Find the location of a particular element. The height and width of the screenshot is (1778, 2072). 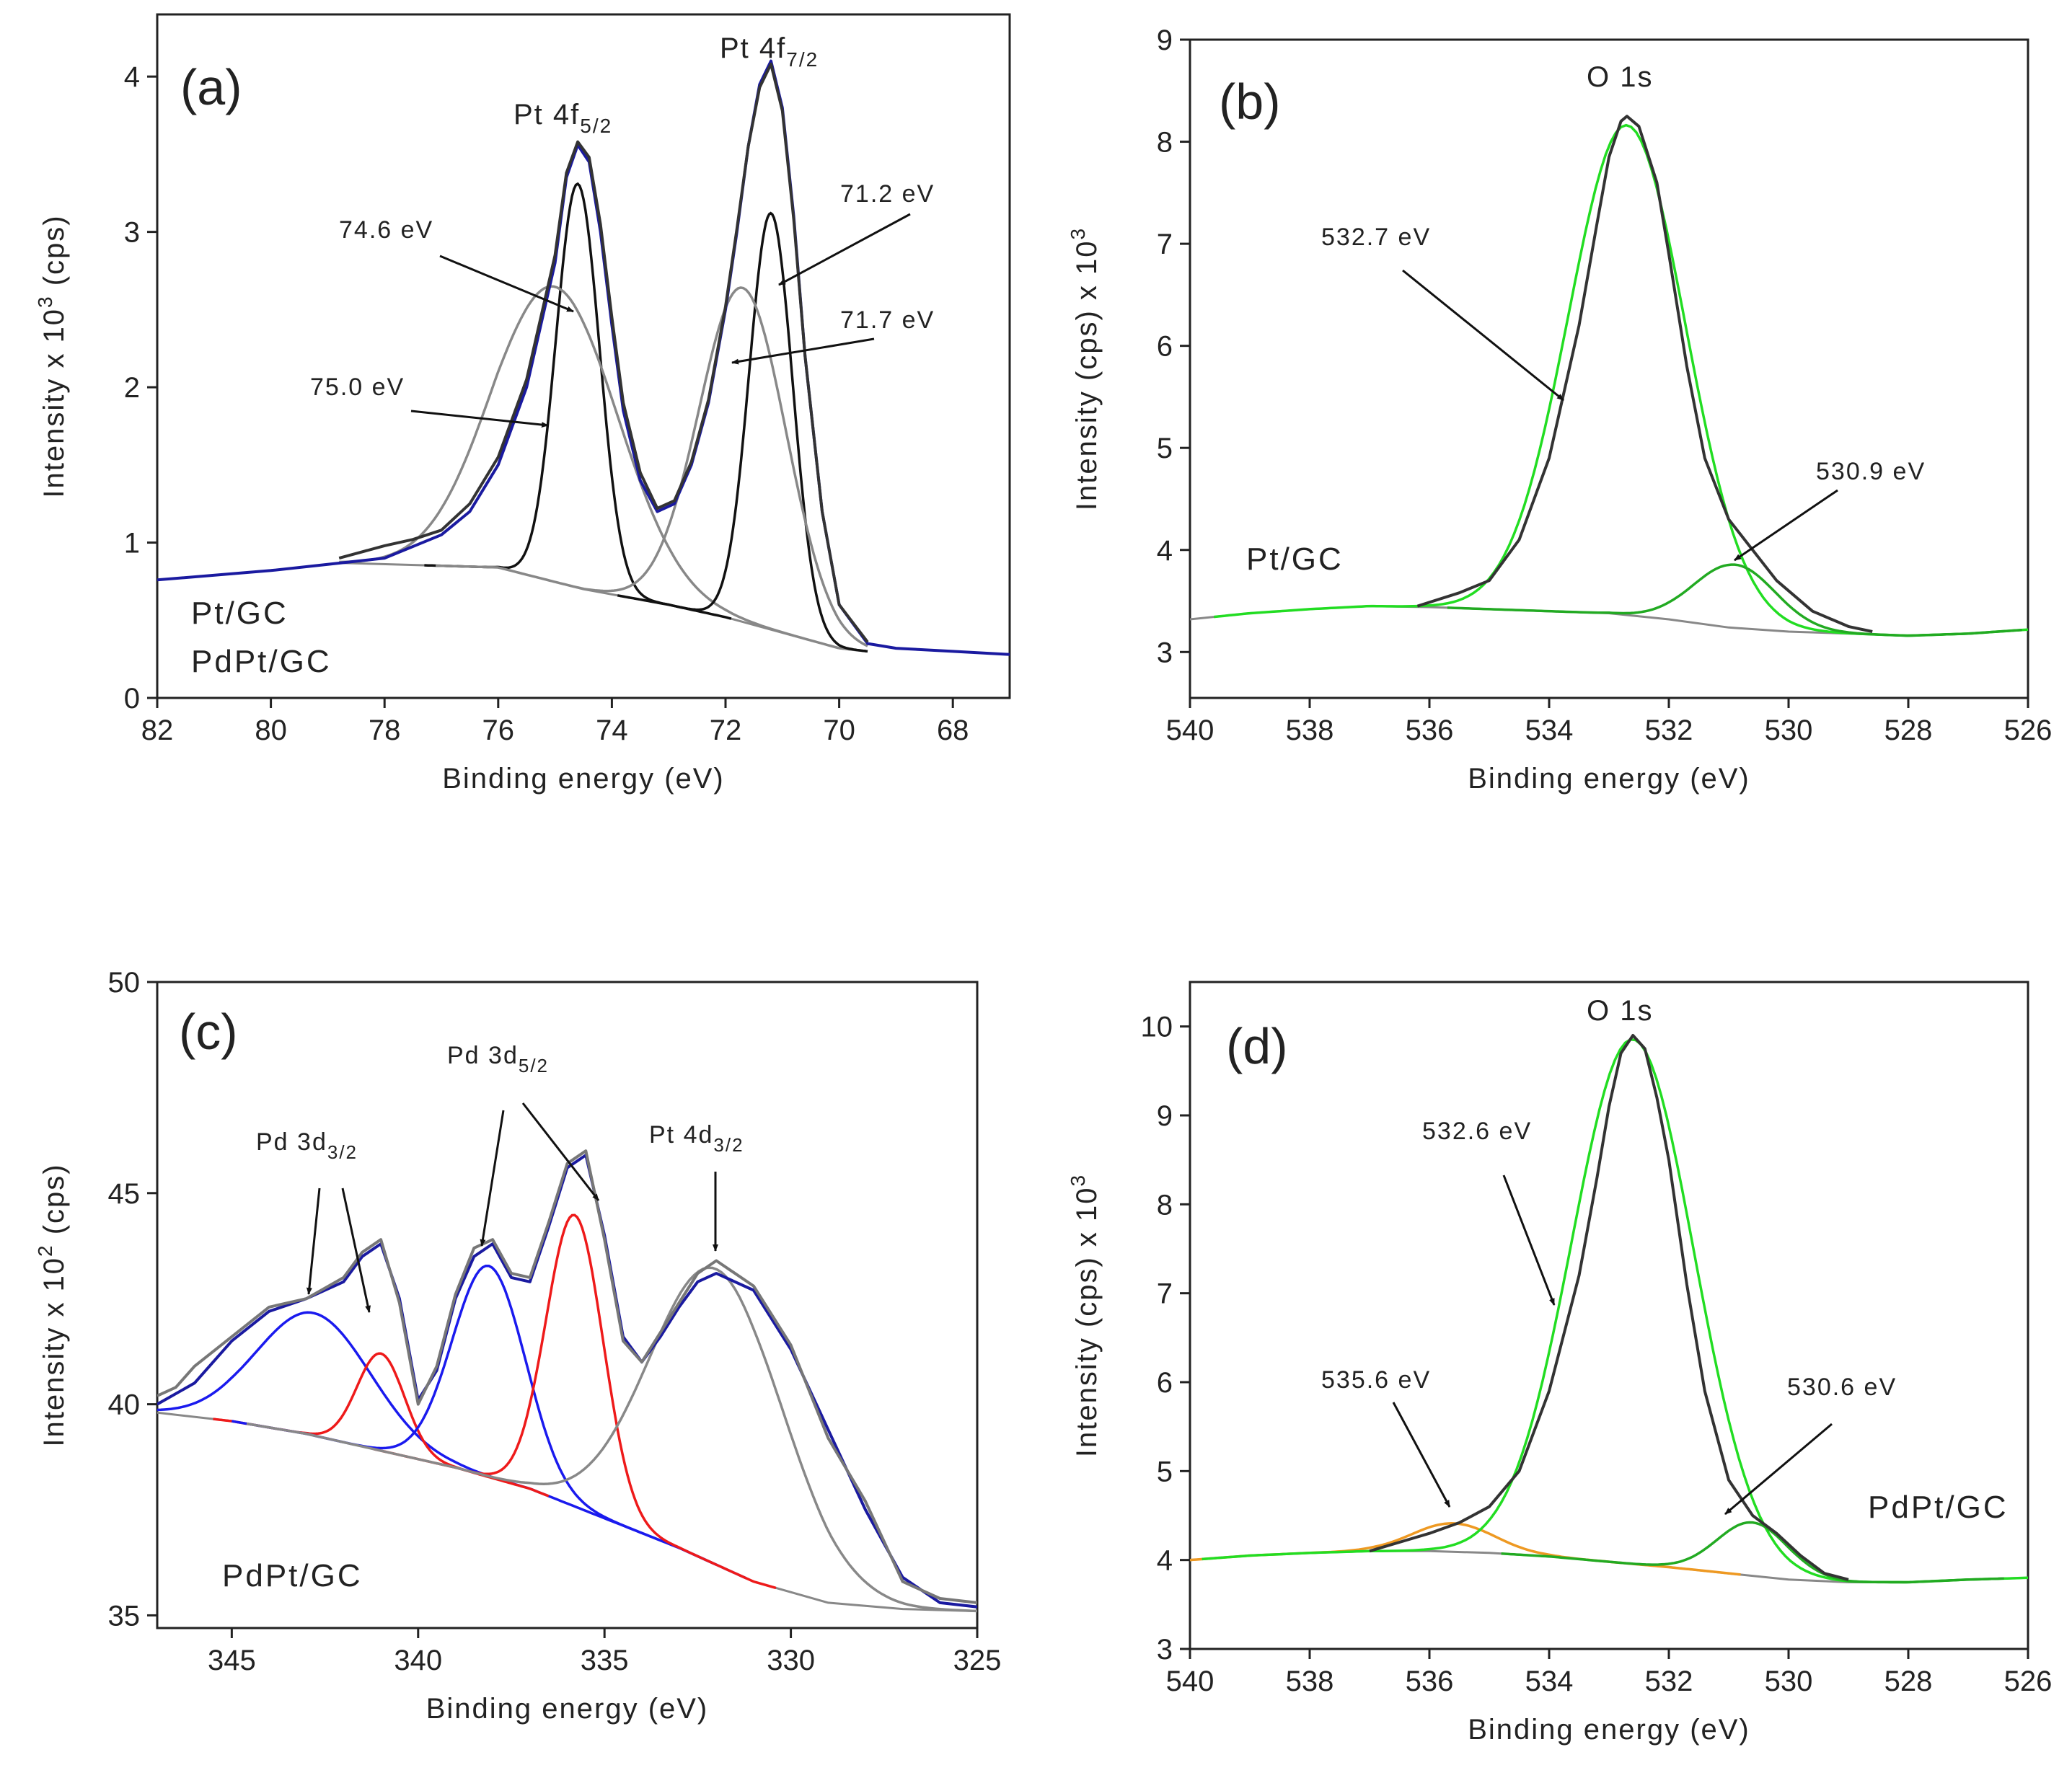

panel-c-xtick-label: 325 is located at coordinates (978, 1660).